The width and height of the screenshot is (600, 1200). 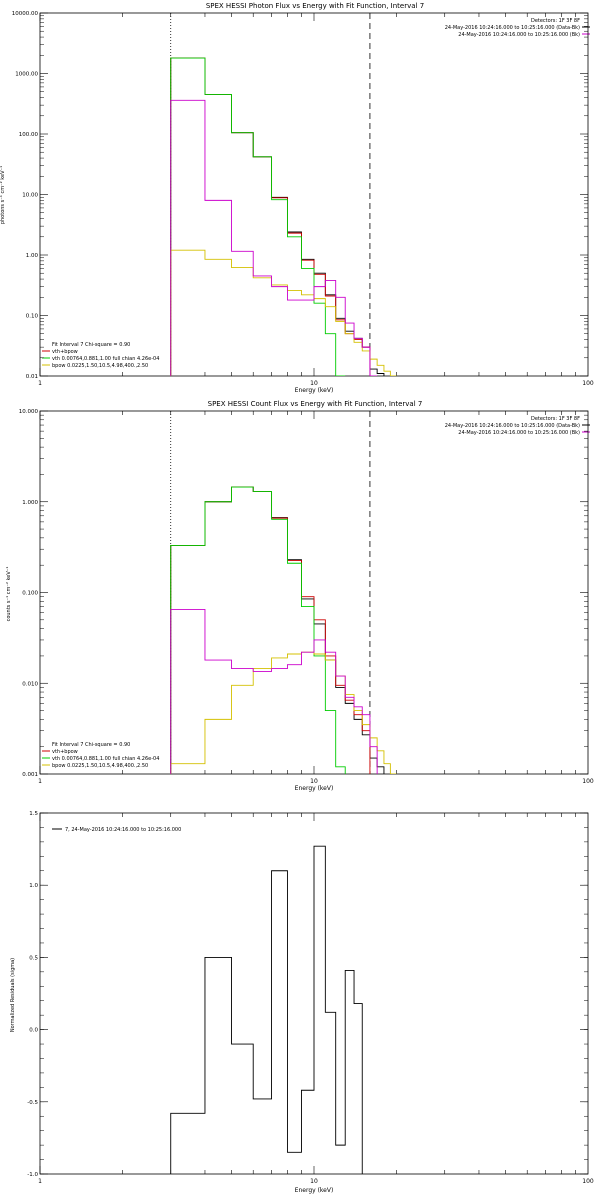 I want to click on photon-legend-entry-total: vth+bpow, so click(x=65, y=352).